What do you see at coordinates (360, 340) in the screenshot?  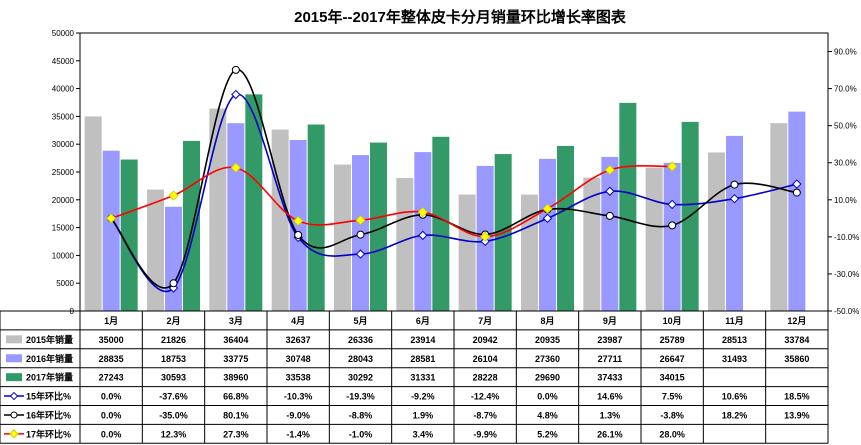 I see `table-cell: 26336` at bounding box center [360, 340].